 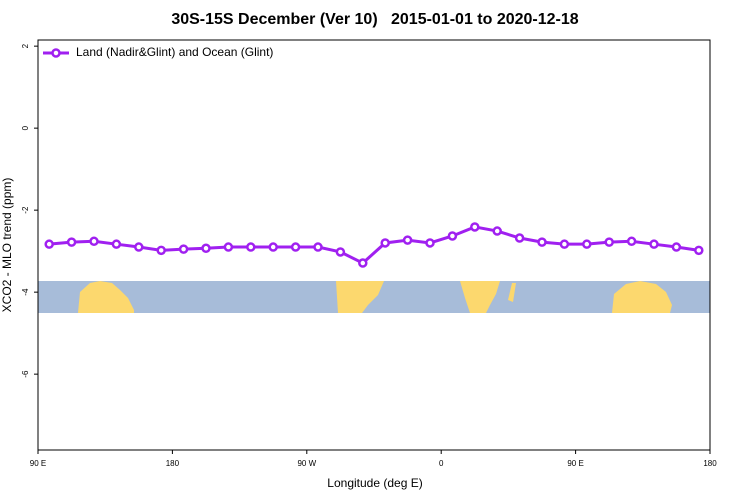 What do you see at coordinates (25, 45) in the screenshot?
I see `y-tick-label: 2` at bounding box center [25, 45].